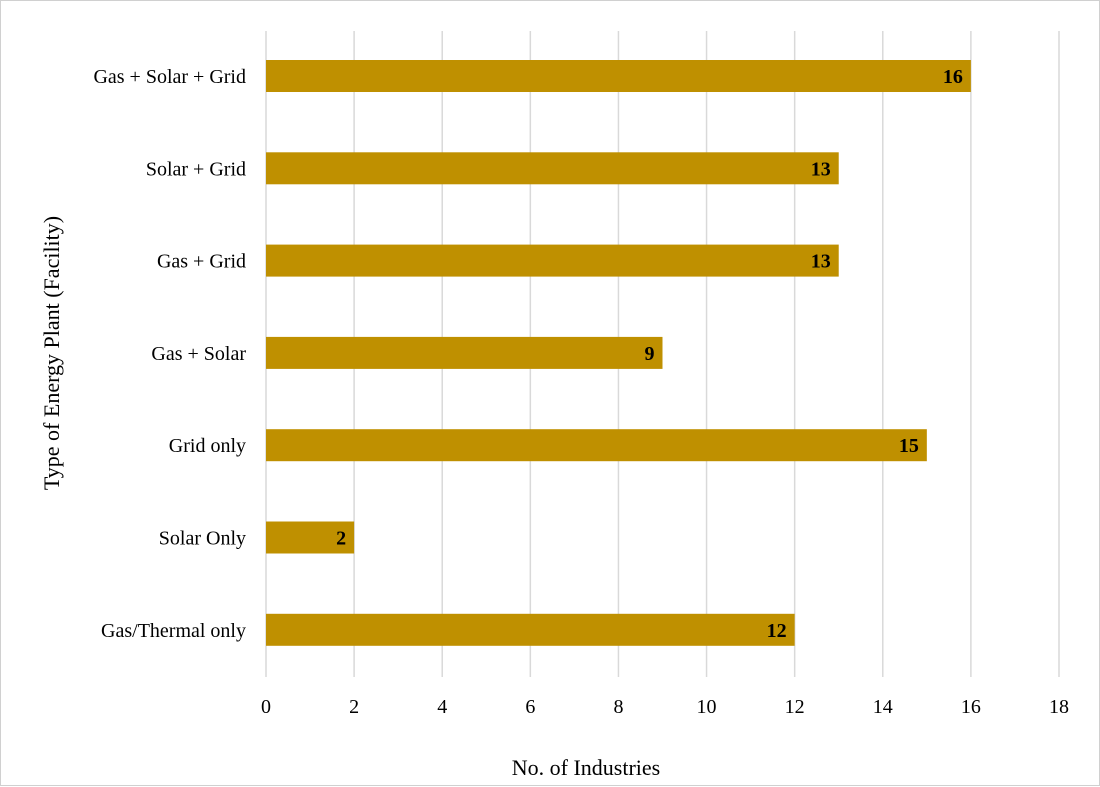 This screenshot has height=787, width=1100. I want to click on x-tick-label: 0, so click(266, 707).